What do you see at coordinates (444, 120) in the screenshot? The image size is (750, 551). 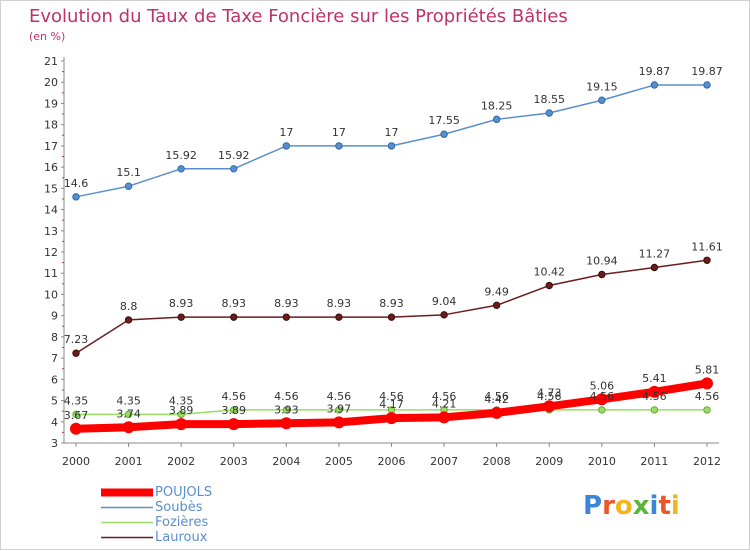 I see `data-label: 17.55` at bounding box center [444, 120].